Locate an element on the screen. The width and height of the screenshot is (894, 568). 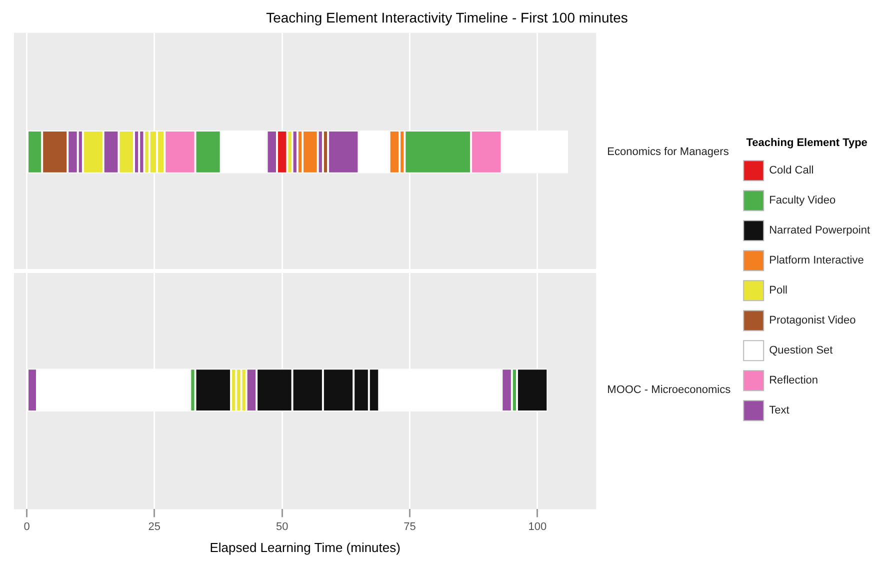
x-tick-label: 75 is located at coordinates (410, 526).